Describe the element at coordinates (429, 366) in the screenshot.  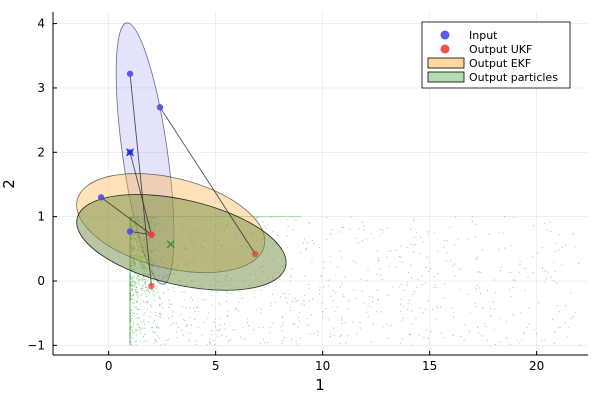
I see `x-tick-label-3: 15` at that location.